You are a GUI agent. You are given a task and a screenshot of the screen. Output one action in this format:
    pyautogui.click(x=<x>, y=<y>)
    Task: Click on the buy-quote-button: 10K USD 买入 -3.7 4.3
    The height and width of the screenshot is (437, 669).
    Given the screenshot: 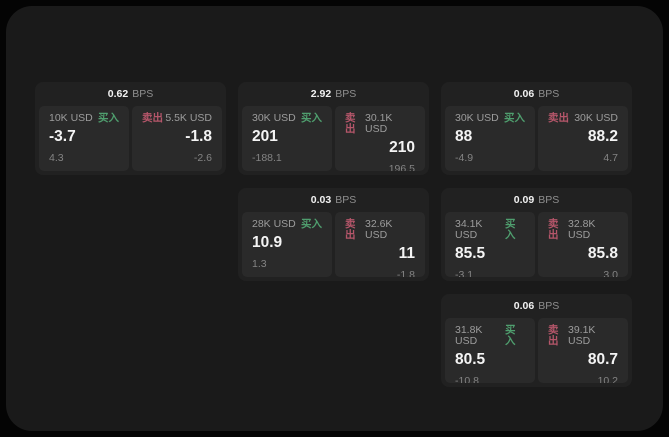 What is the action you would take?
    pyautogui.click(x=84, y=138)
    